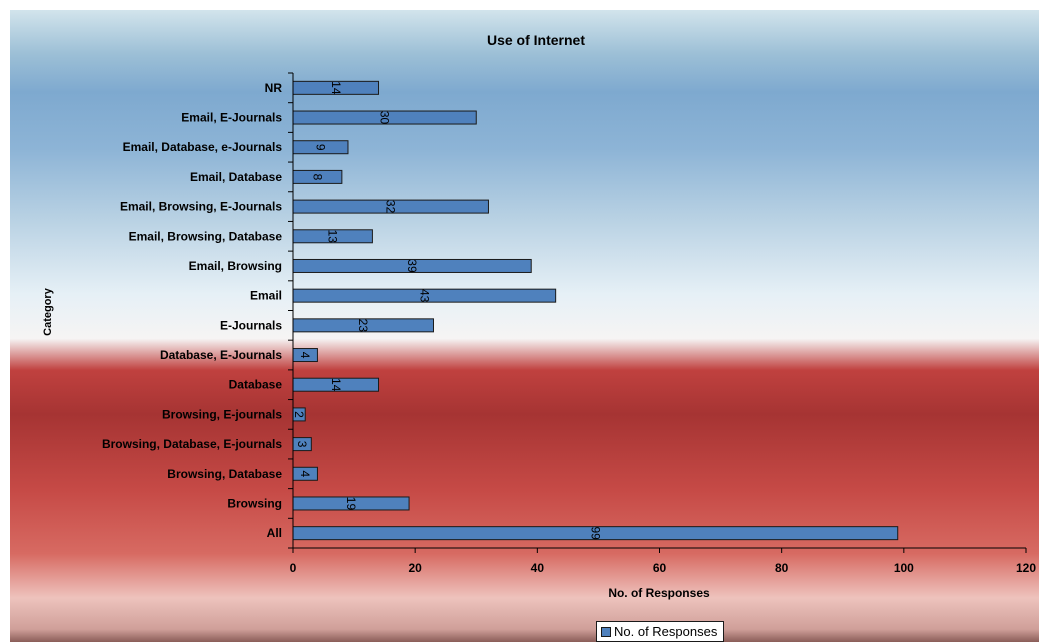 This screenshot has width=1039, height=642. I want to click on data-label: 39, so click(412, 266).